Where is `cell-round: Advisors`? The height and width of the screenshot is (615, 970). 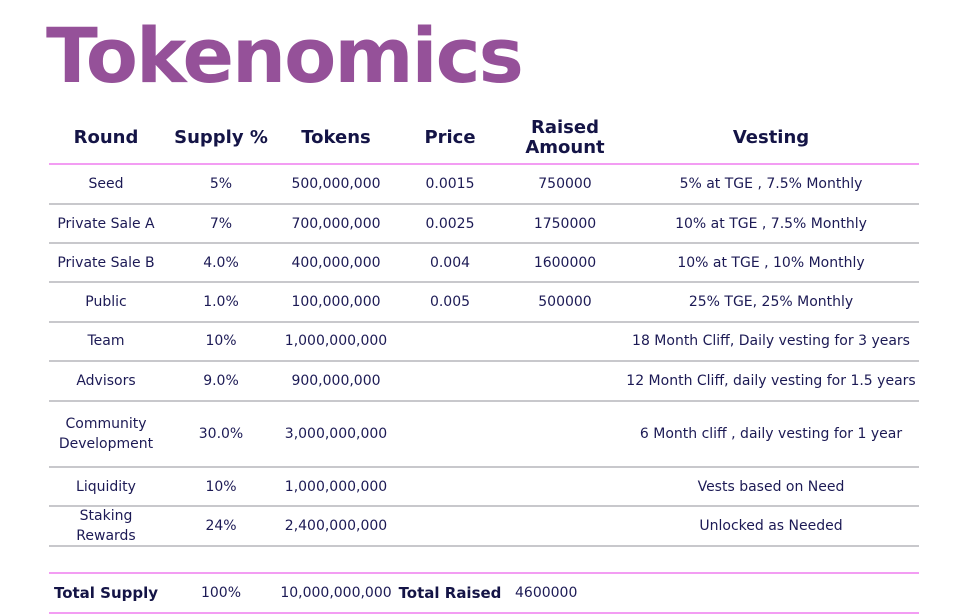
cell-round: Advisors is located at coordinates (106, 381).